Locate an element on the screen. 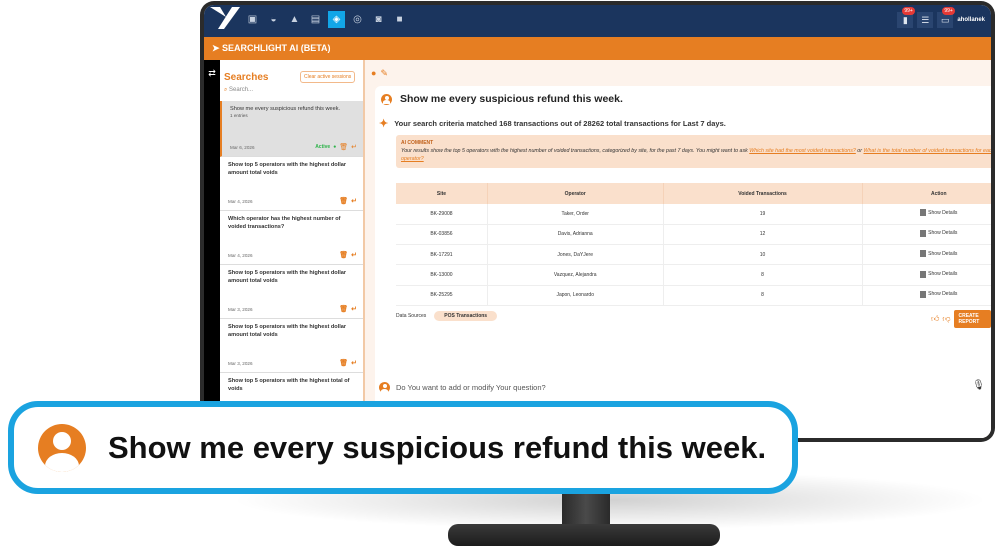 This screenshot has height=550, width=1000. table-cell: Japon, Leonardo is located at coordinates (575, 295).